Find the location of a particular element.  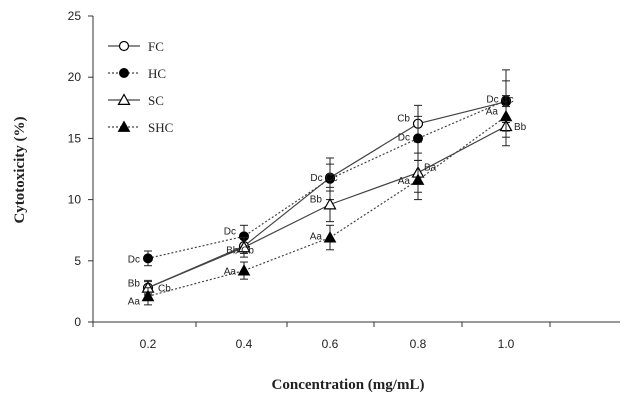

y-tick-label: 10 is located at coordinates (75, 200).